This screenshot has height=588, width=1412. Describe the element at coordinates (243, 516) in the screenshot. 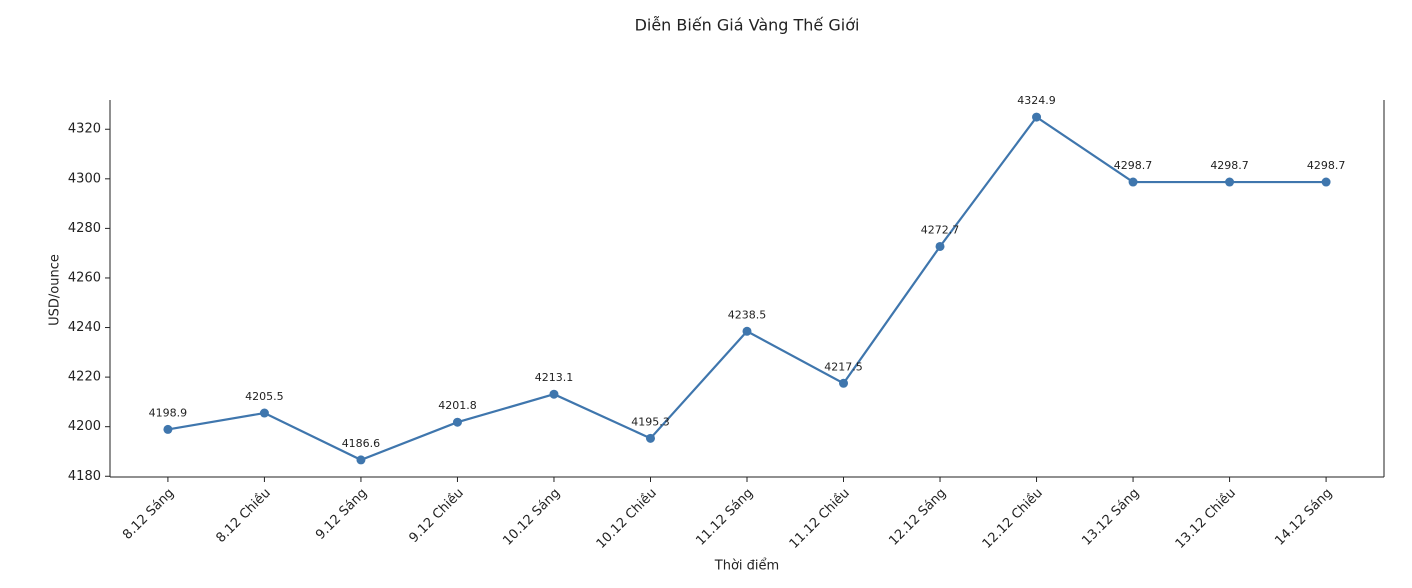

I see `x-tick-label: 8.12 Chiều` at that location.